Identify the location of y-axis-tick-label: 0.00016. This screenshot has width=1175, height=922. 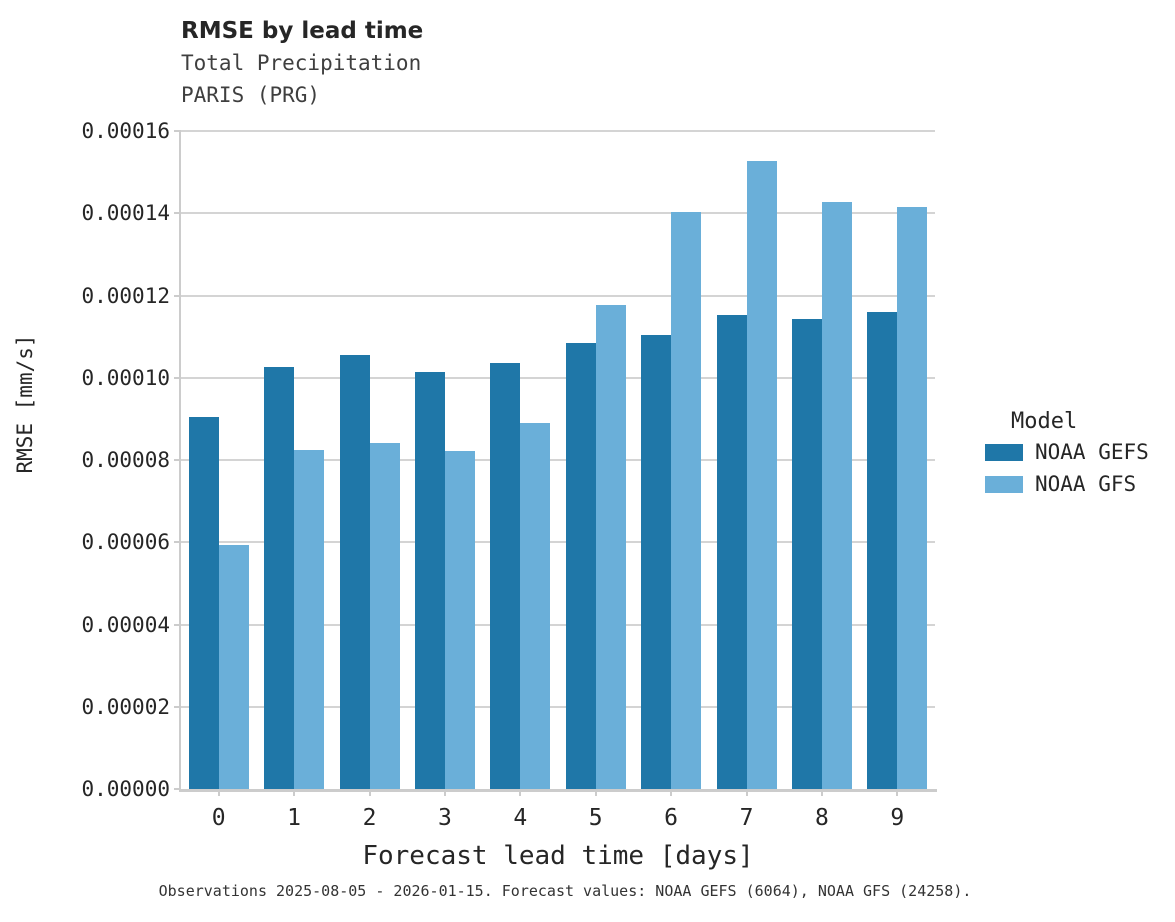
(125, 131).